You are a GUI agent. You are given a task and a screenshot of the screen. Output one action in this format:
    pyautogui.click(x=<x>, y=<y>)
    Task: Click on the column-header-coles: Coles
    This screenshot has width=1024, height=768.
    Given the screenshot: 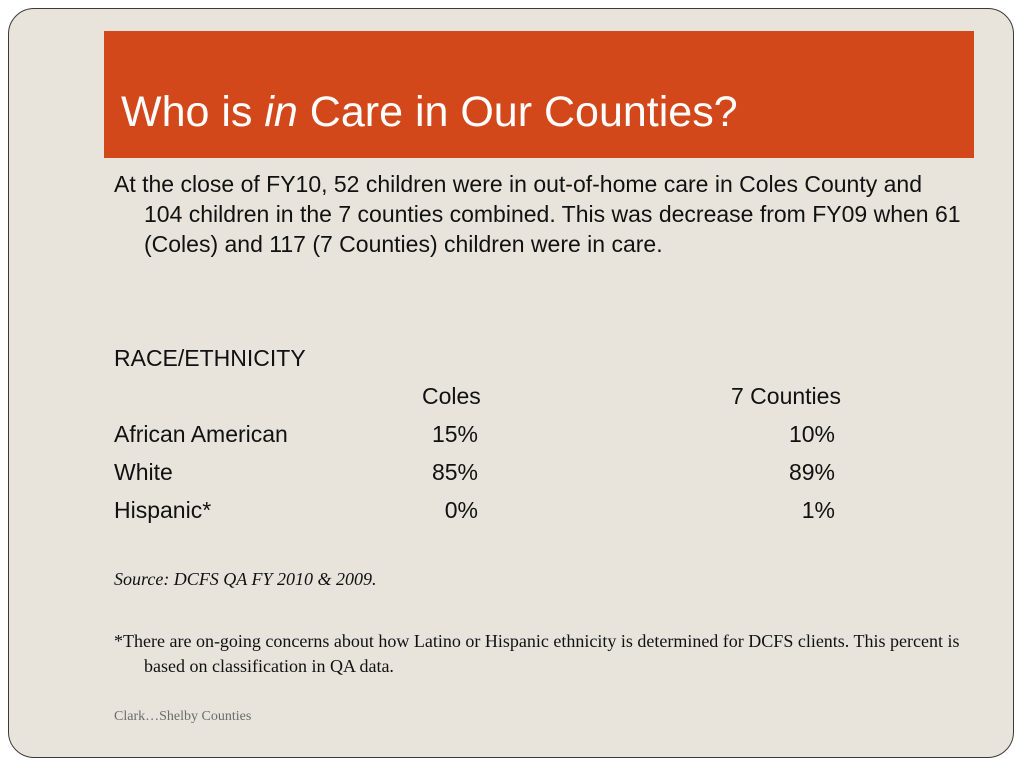 What is the action you would take?
    pyautogui.click(x=451, y=396)
    